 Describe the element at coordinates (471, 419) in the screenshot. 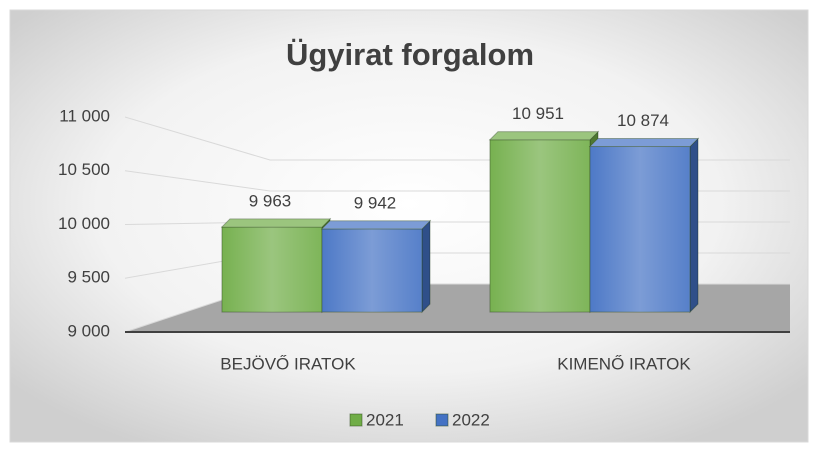

I see `legend-label: 2022` at that location.